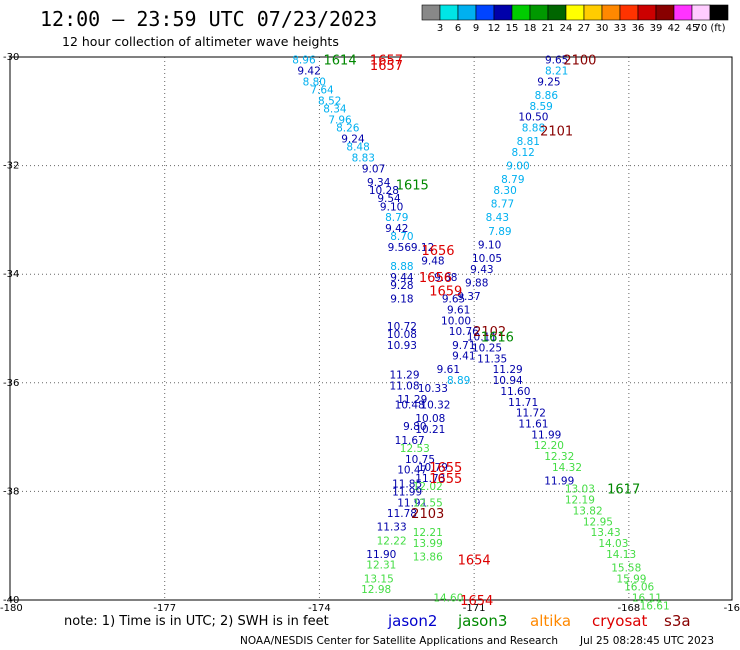 This screenshot has height=650, width=740. Describe the element at coordinates (401, 237) in the screenshot. I see `wave-height-label: 8.70` at that location.